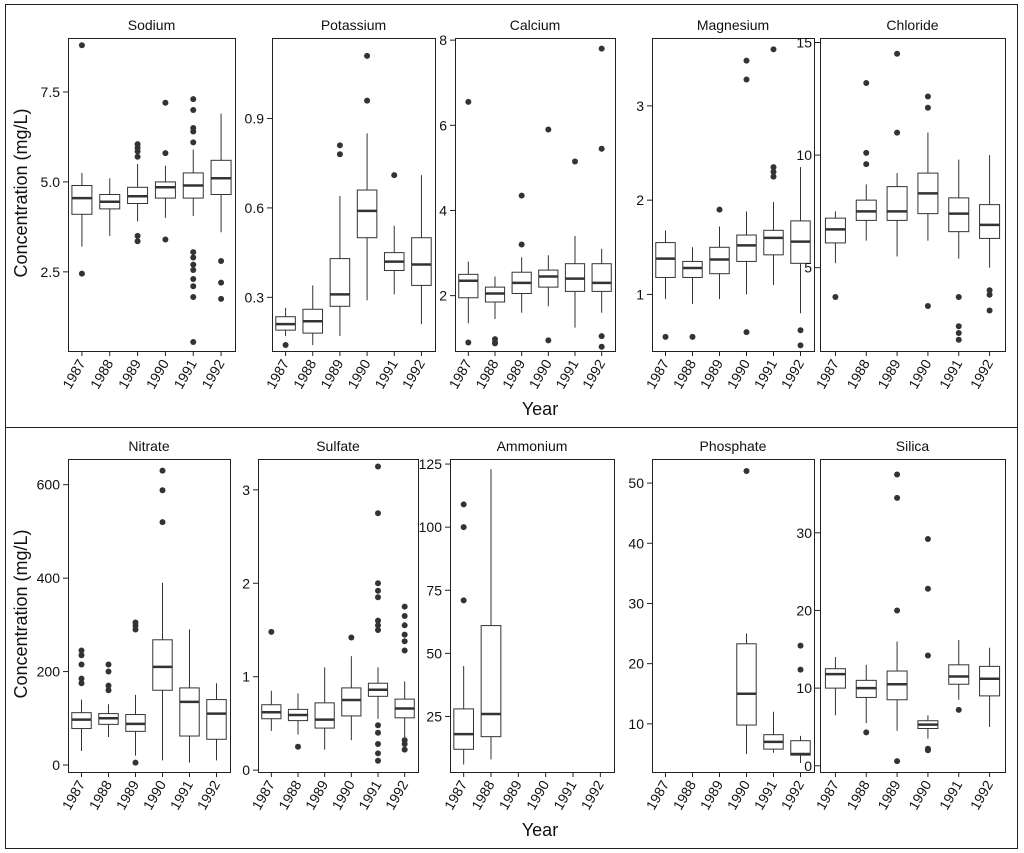 The height and width of the screenshot is (853, 1024). I want to click on y-tick-label: 25, so click(434, 716).